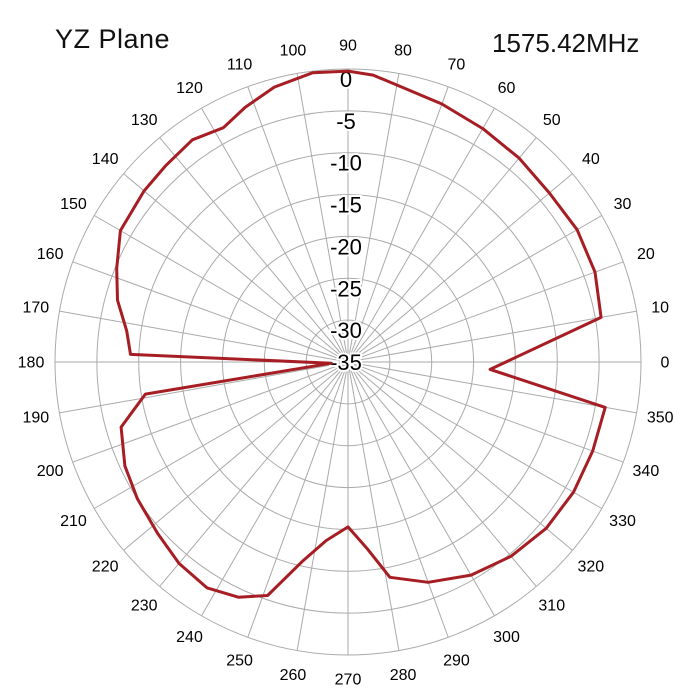 This screenshot has height=689, width=695. Describe the element at coordinates (403, 50) in the screenshot. I see `angle-label: 80` at that location.